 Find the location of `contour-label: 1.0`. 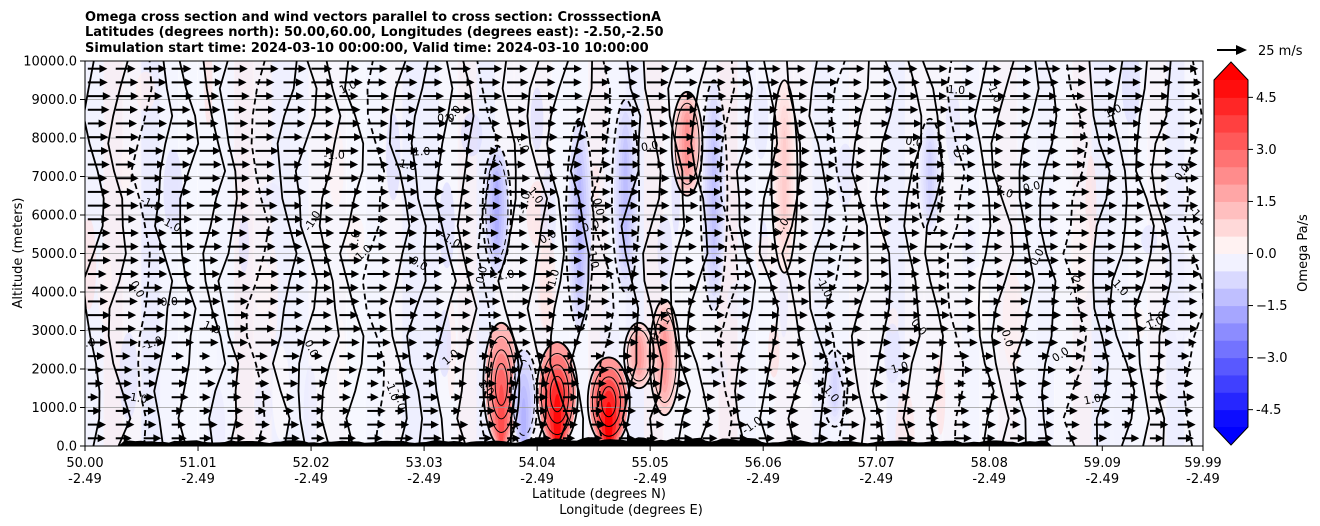

contour-label: 1.0 is located at coordinates (347, 87).